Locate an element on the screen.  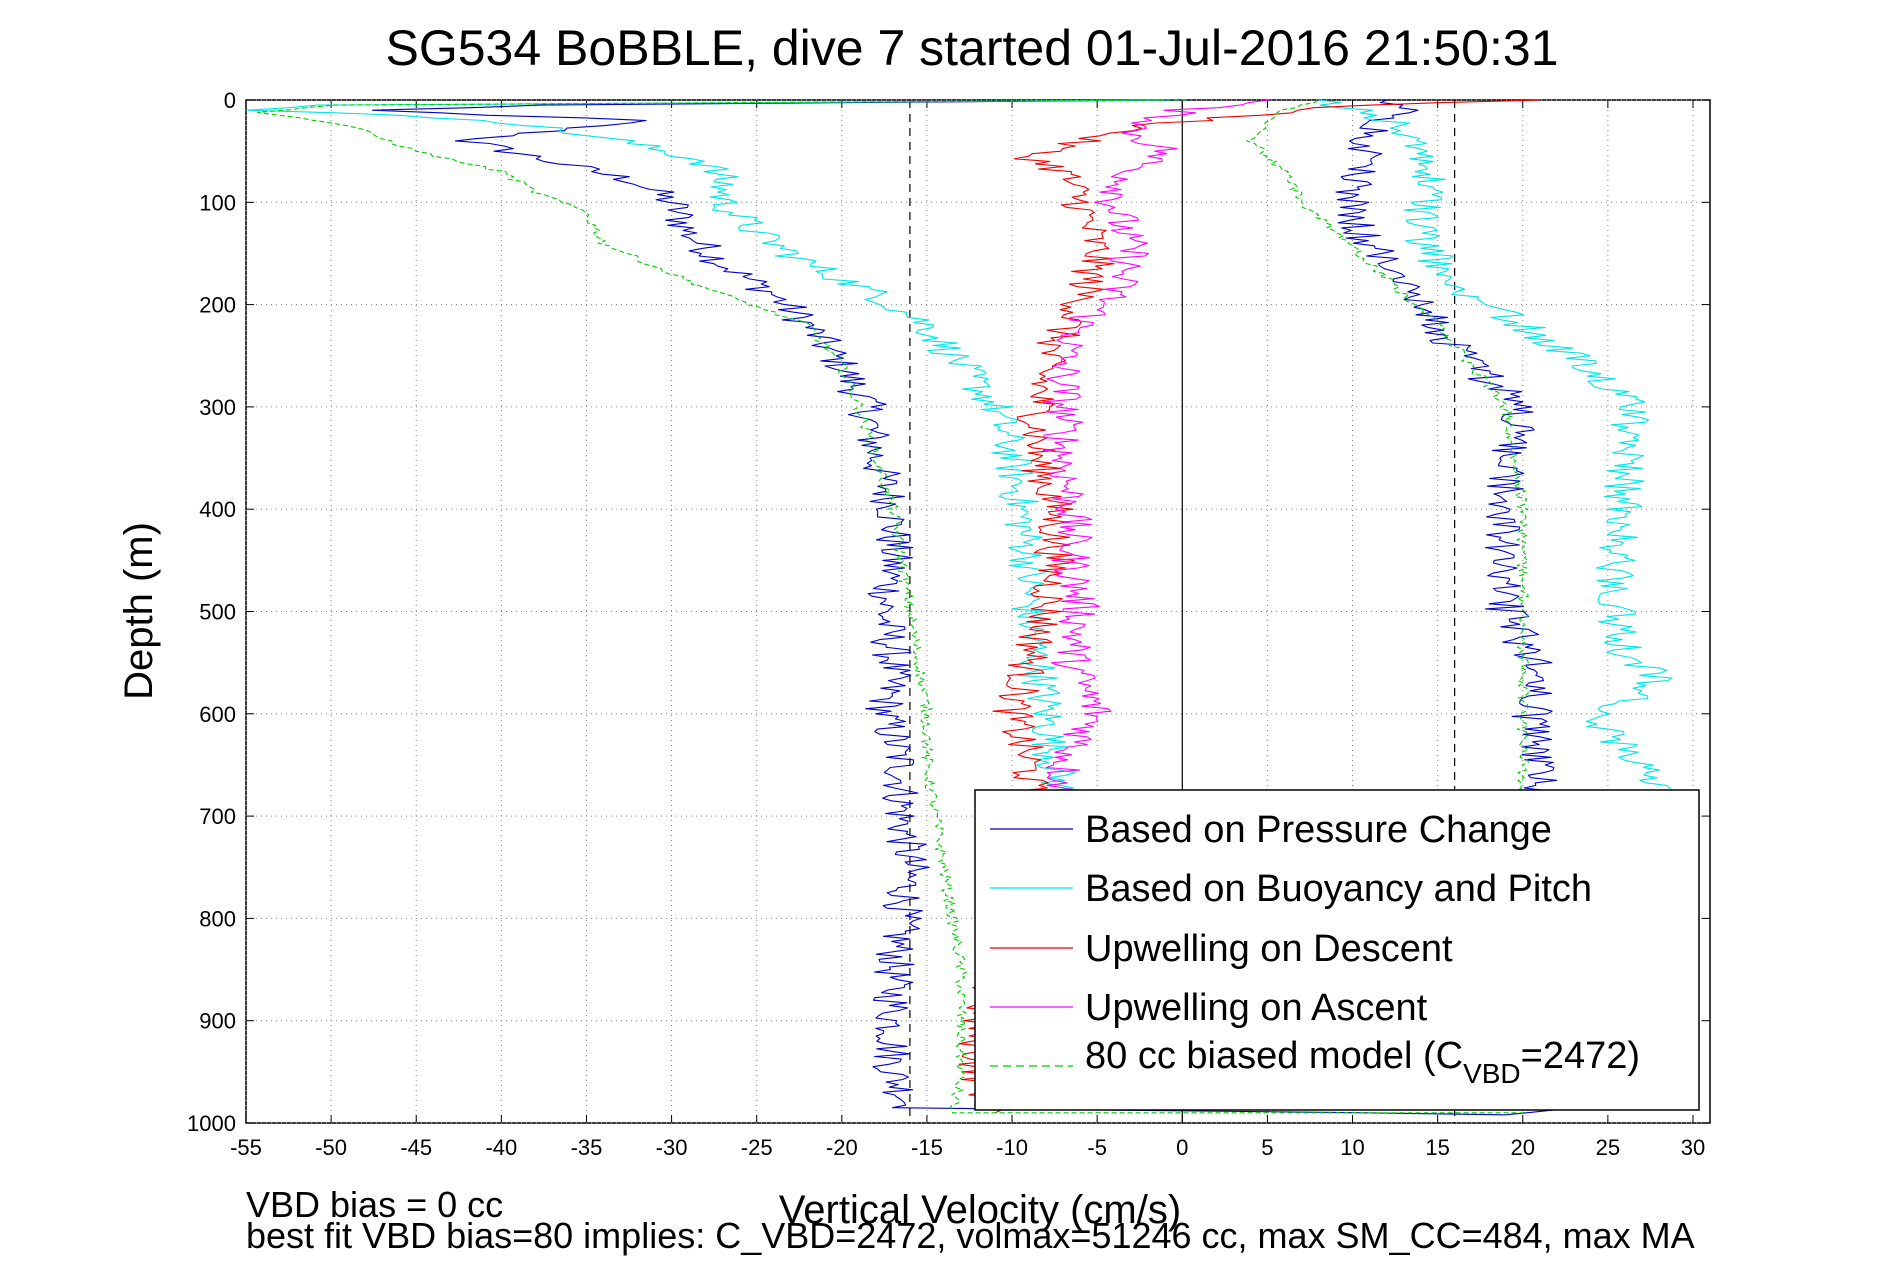
x-tick-label: 0 is located at coordinates (1182, 1147).